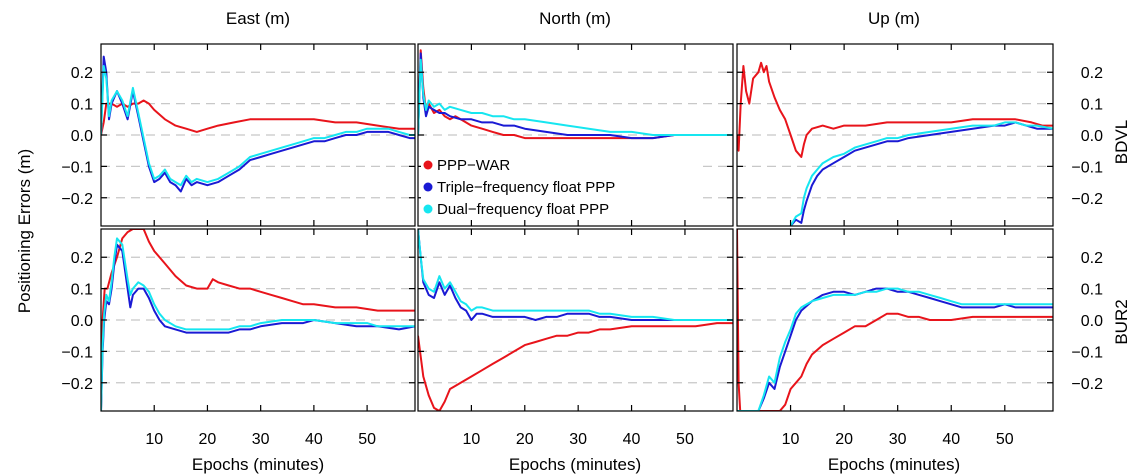 This screenshot has width=1144, height=476. I want to click on series-line-dual-frequency-float-ppp-bur2-north, so click(575, 275).